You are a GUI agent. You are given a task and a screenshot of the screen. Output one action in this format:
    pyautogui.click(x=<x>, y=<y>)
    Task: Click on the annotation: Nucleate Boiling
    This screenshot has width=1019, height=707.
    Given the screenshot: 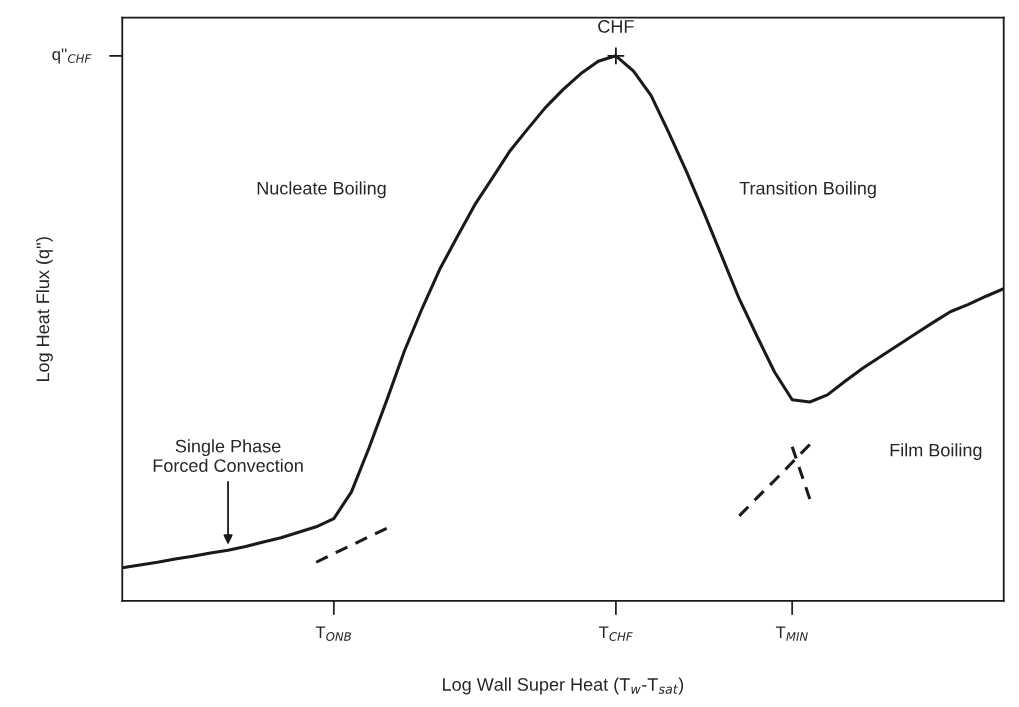 What is the action you would take?
    pyautogui.click(x=321, y=190)
    